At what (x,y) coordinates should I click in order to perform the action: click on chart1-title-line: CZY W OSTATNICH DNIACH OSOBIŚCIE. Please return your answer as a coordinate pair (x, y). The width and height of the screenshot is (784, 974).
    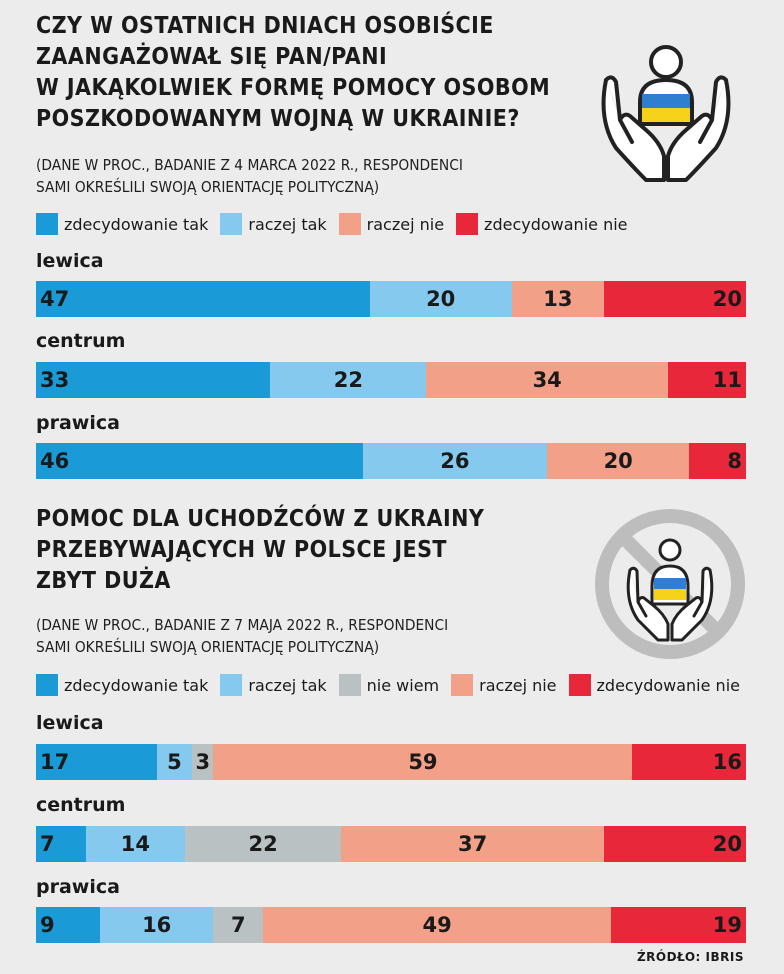
    Looking at the image, I should click on (265, 25).